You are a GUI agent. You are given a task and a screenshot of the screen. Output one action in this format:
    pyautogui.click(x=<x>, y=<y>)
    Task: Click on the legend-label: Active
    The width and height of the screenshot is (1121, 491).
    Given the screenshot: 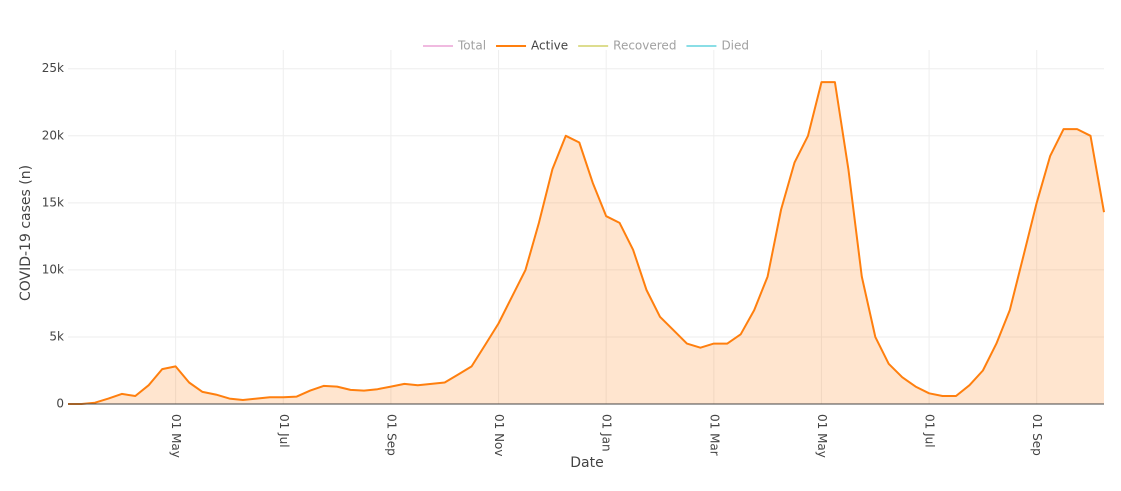 What is the action you would take?
    pyautogui.click(x=549, y=46)
    